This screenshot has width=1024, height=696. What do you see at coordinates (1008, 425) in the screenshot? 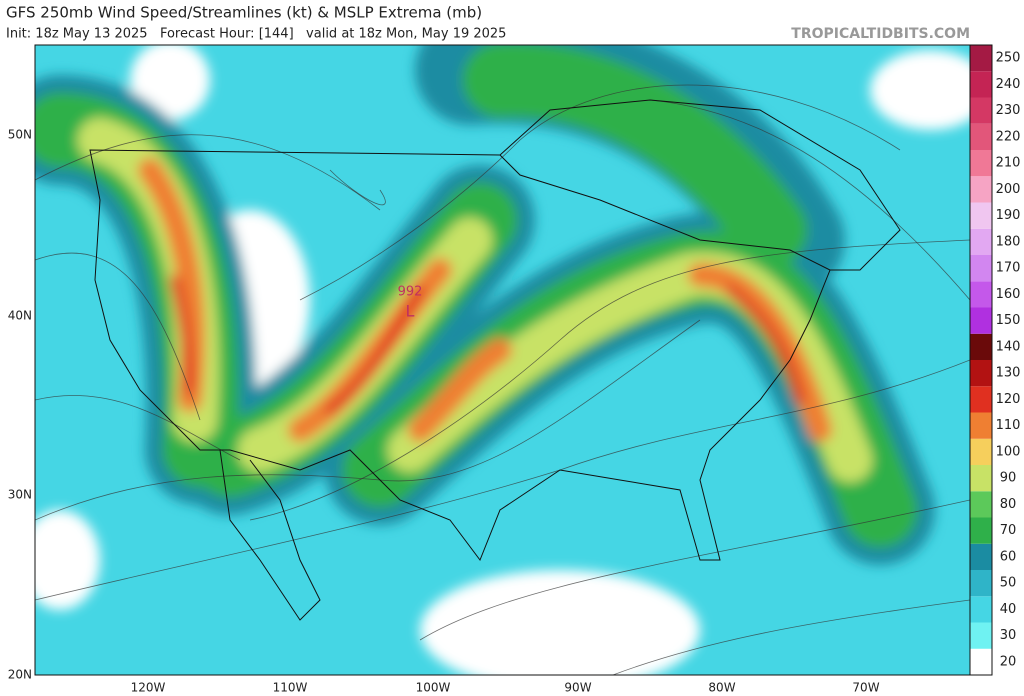
I see `colorbar-label: 110` at bounding box center [1008, 425].